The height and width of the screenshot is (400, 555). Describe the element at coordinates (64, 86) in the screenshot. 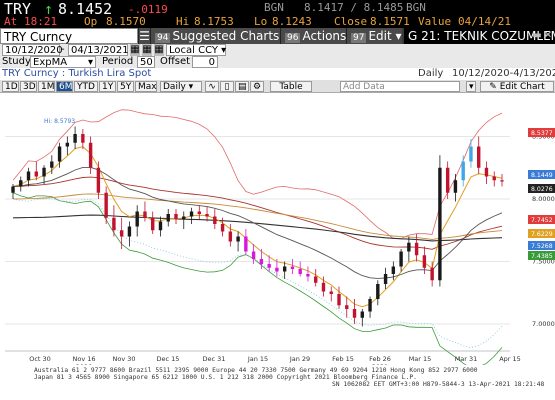

I see `tab-6m: 6M` at that location.